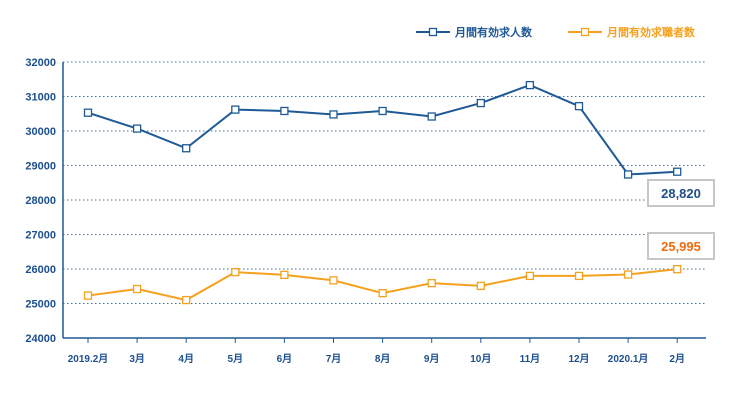  Describe the element at coordinates (236, 359) in the screenshot. I see `x-tick-label: 5月` at that location.